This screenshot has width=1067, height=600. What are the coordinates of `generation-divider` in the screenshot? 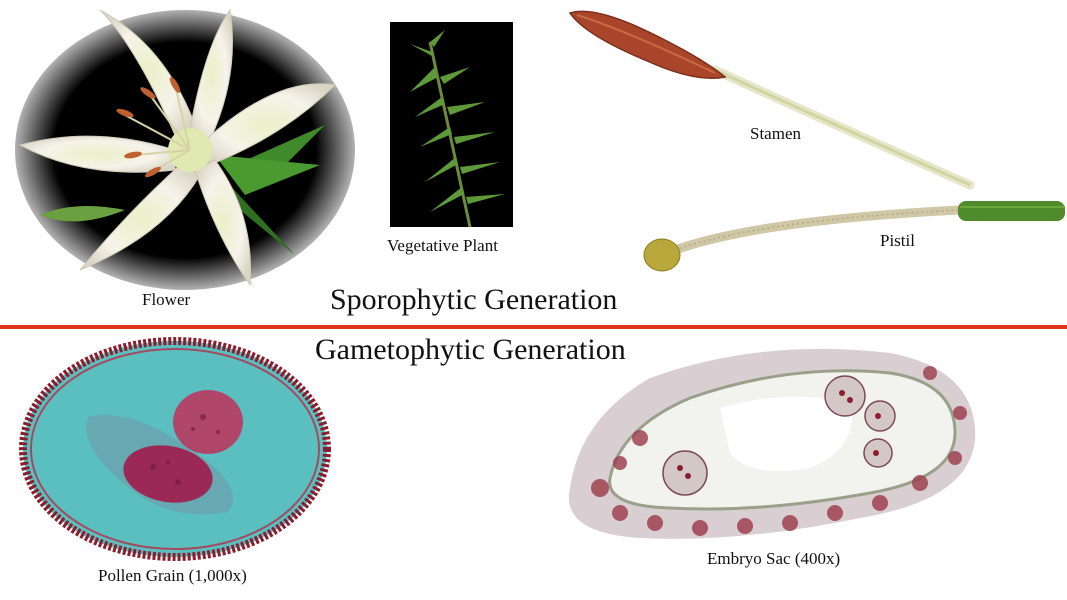 It's located at (533, 327).